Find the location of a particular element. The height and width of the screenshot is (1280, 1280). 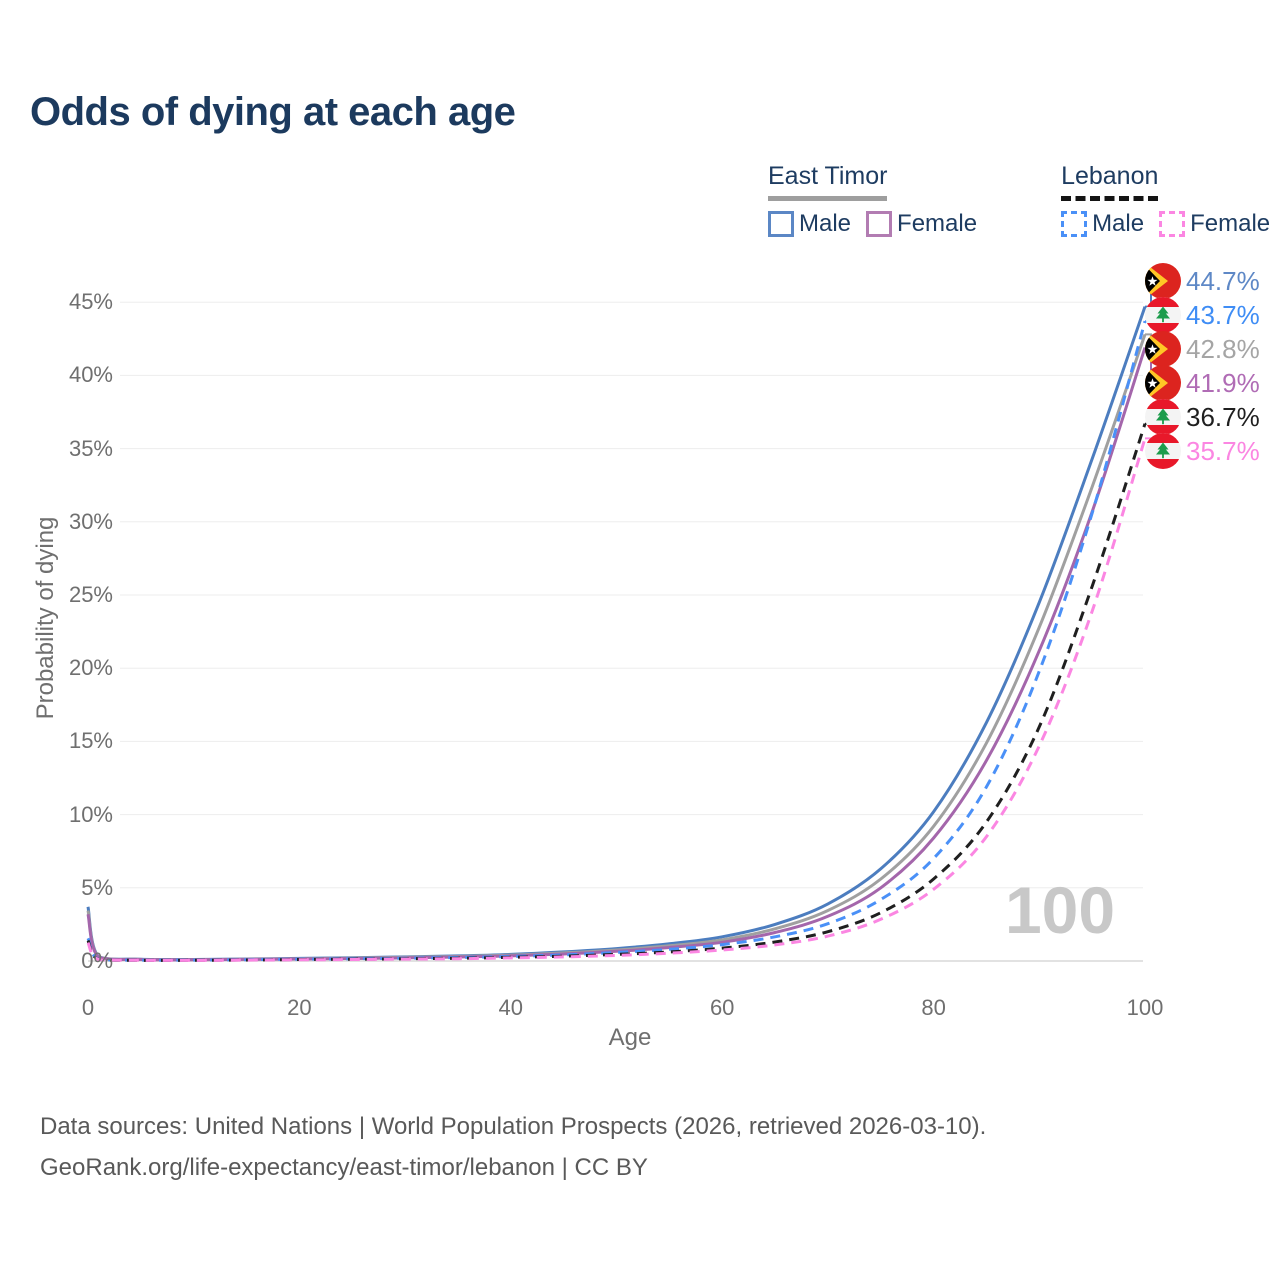

legend-group-title-lebanon: Lebanon is located at coordinates (1110, 181).